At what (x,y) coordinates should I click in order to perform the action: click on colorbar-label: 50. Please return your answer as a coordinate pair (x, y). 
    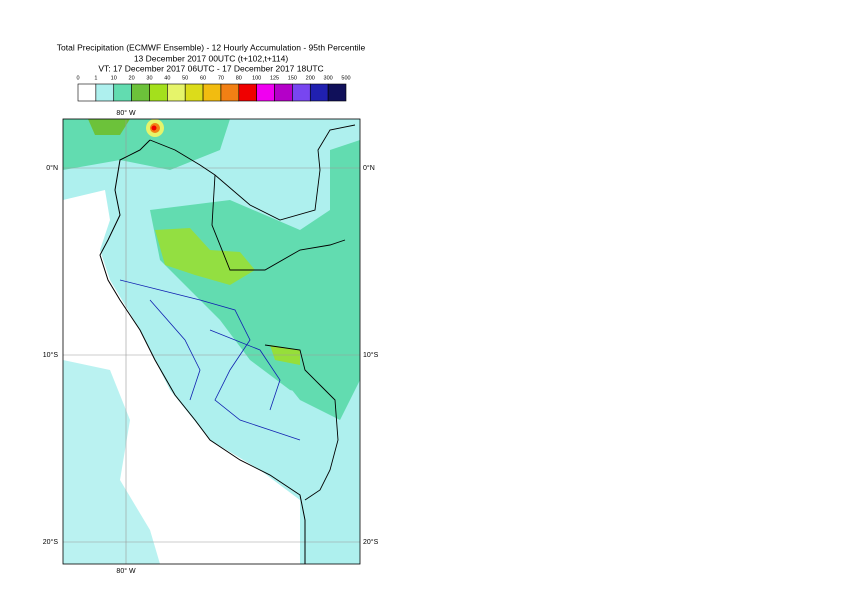
    Looking at the image, I should click on (185, 78).